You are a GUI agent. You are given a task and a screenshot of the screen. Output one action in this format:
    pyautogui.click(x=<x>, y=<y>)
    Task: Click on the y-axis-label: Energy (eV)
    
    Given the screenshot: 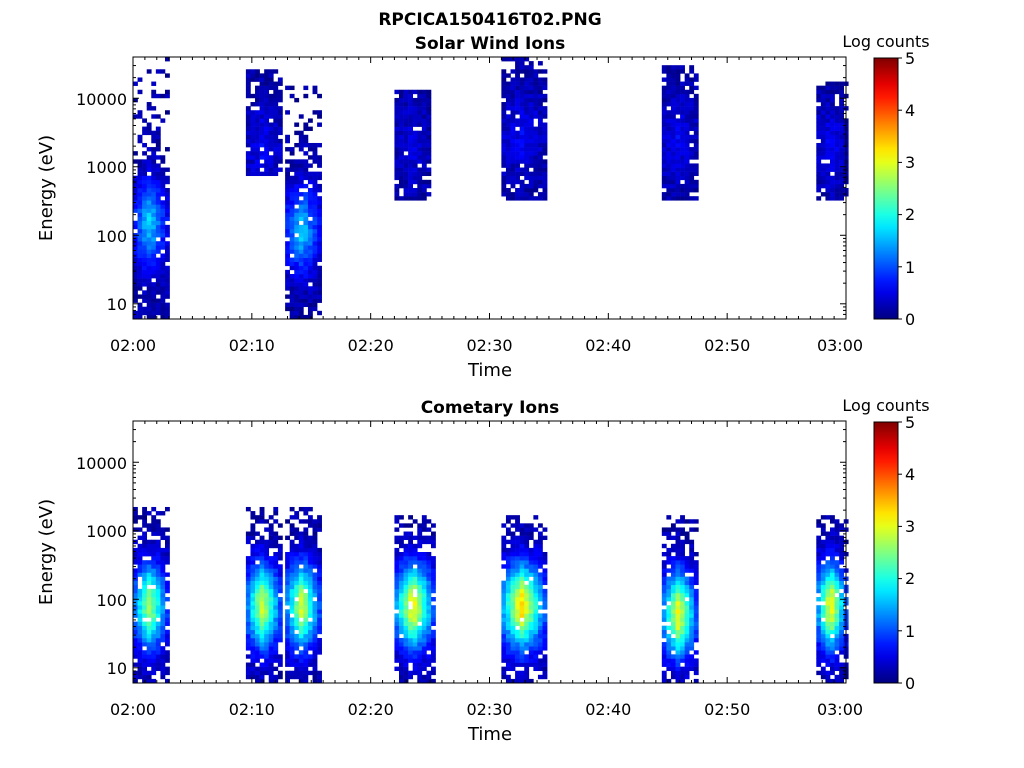 What is the action you would take?
    pyautogui.click(x=46, y=188)
    